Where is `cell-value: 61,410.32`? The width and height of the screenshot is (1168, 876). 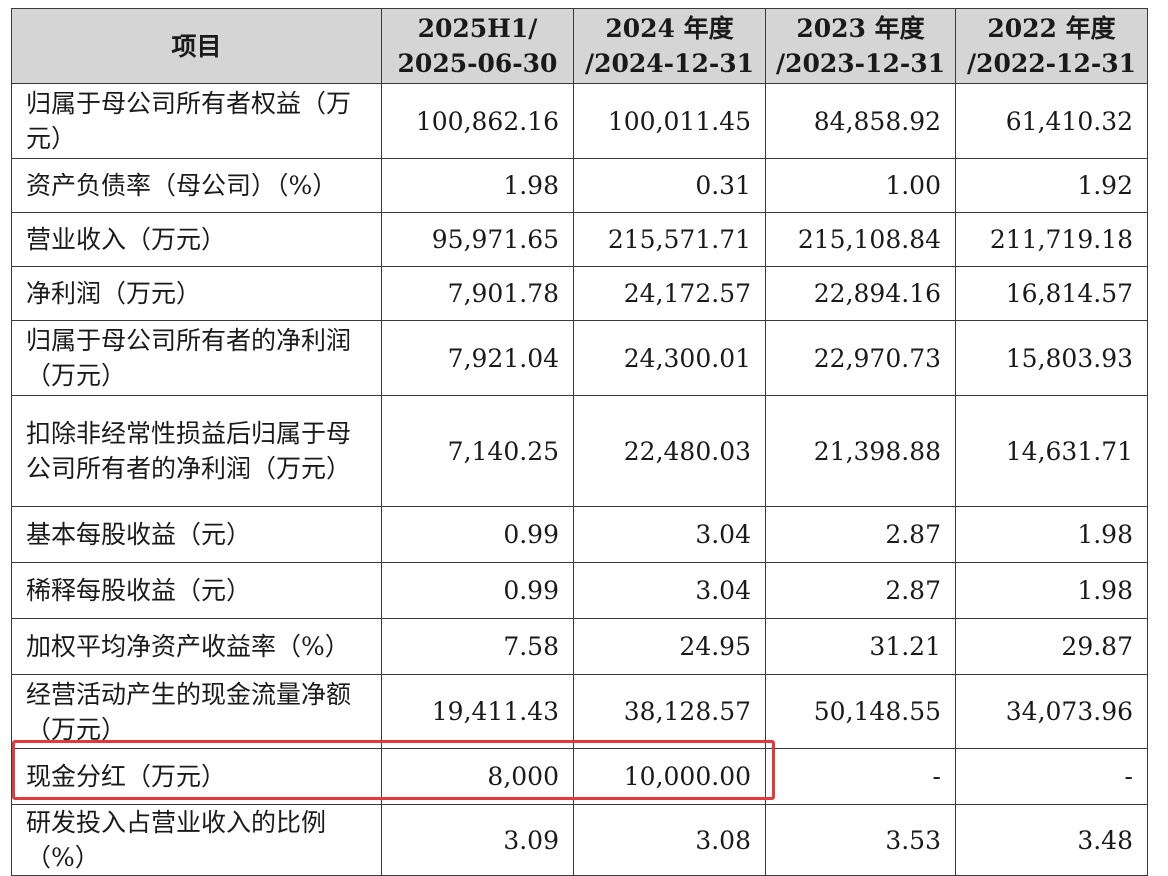 cell-value: 61,410.32 is located at coordinates (1051, 121).